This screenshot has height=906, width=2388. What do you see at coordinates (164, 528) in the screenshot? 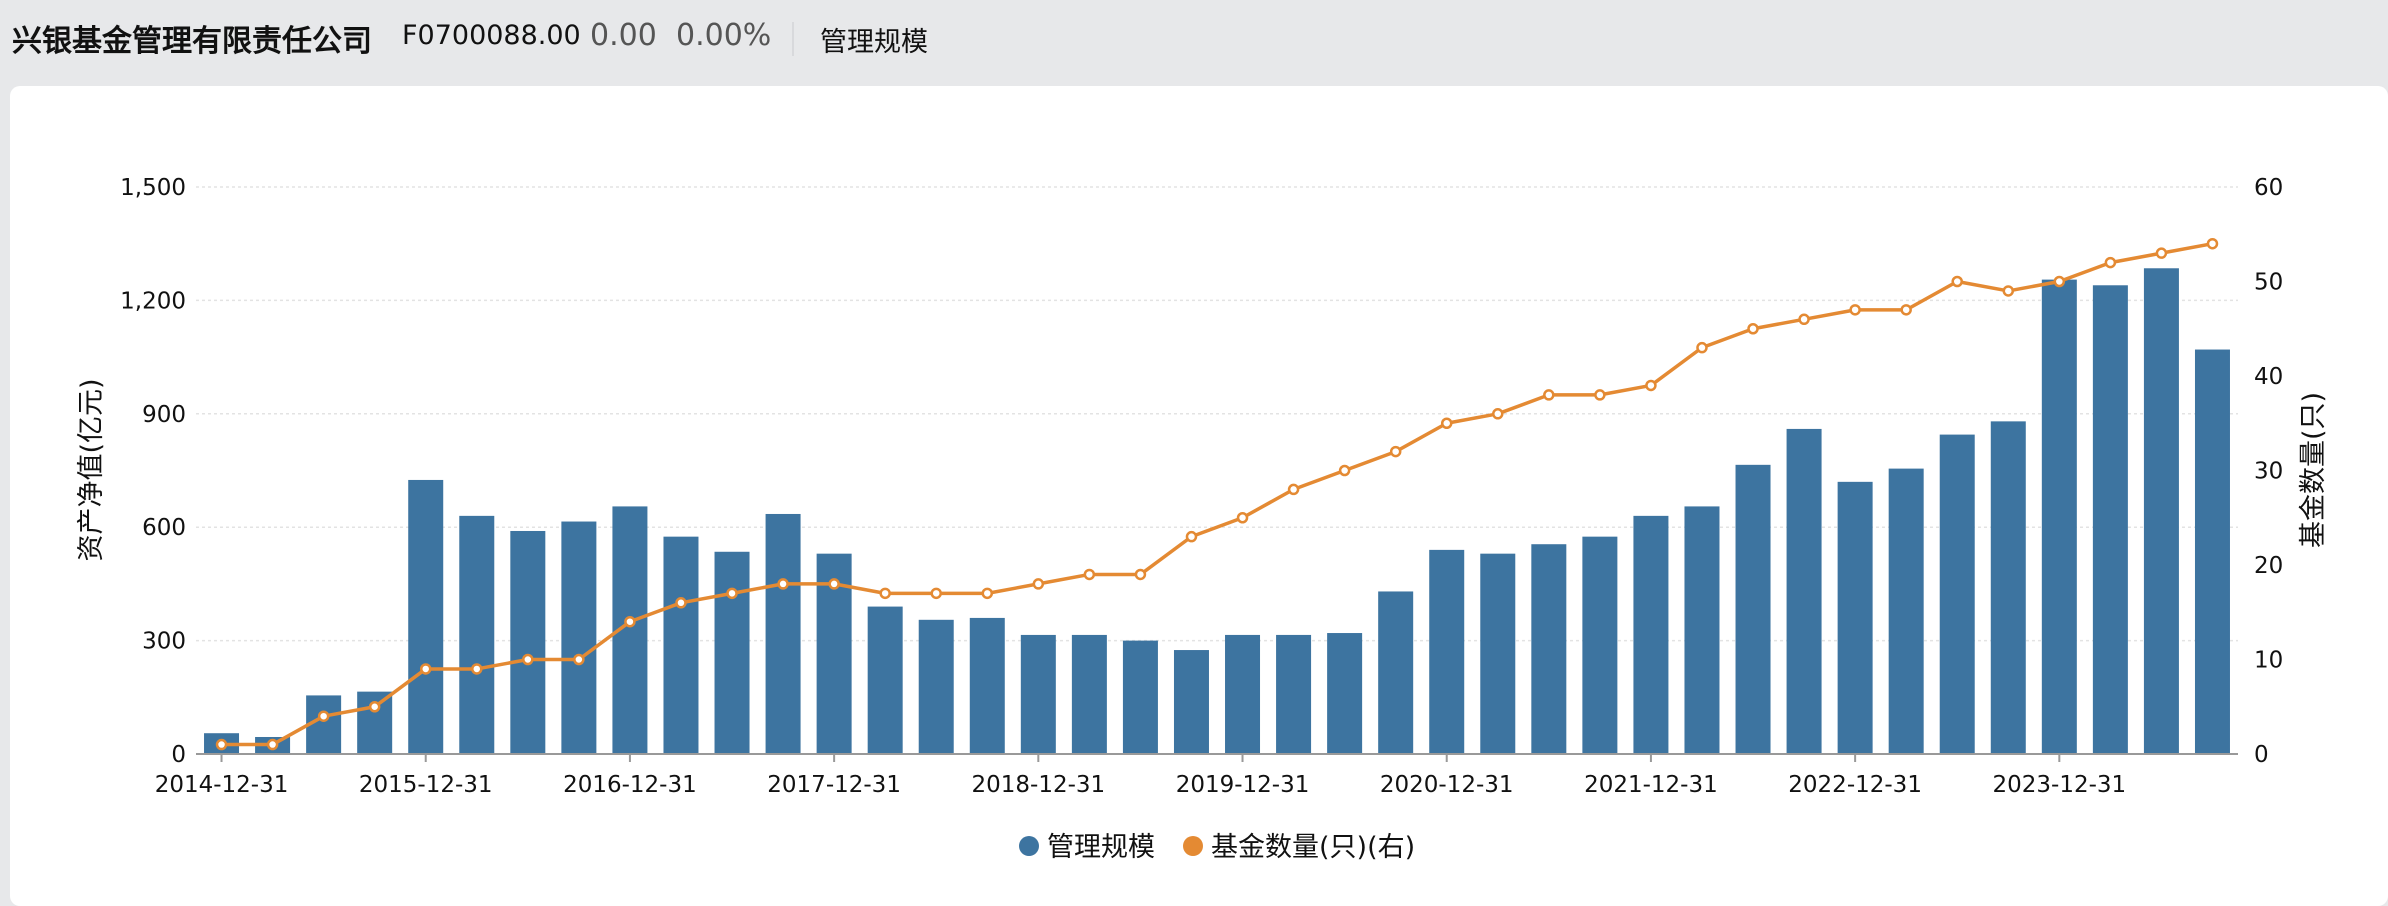
I see `y-left-tick-label: 600` at bounding box center [164, 528].